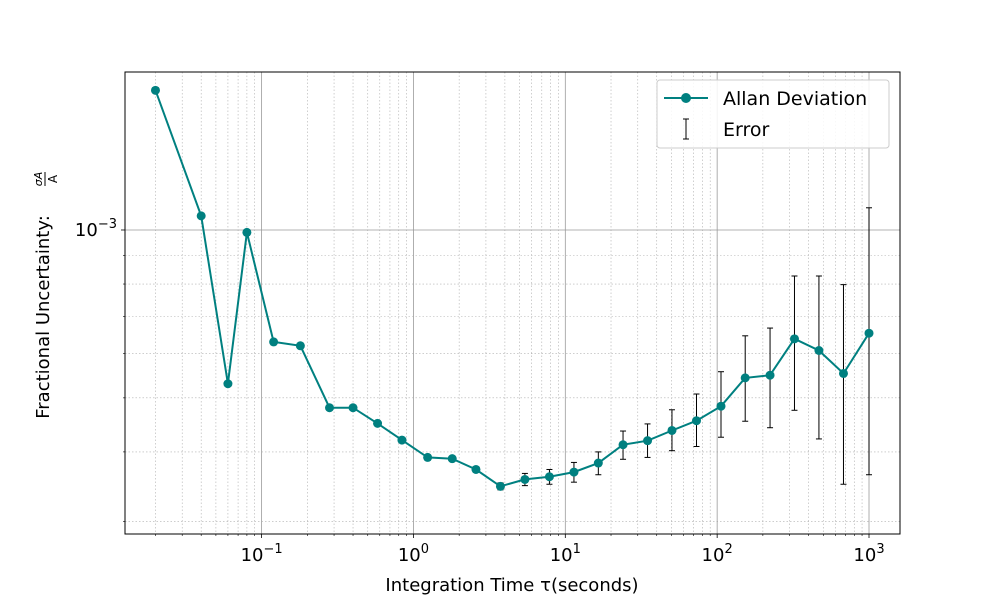 This screenshot has height=600, width=1000. Describe the element at coordinates (413, 554) in the screenshot. I see `x-tick-label: 10⁰` at that location.